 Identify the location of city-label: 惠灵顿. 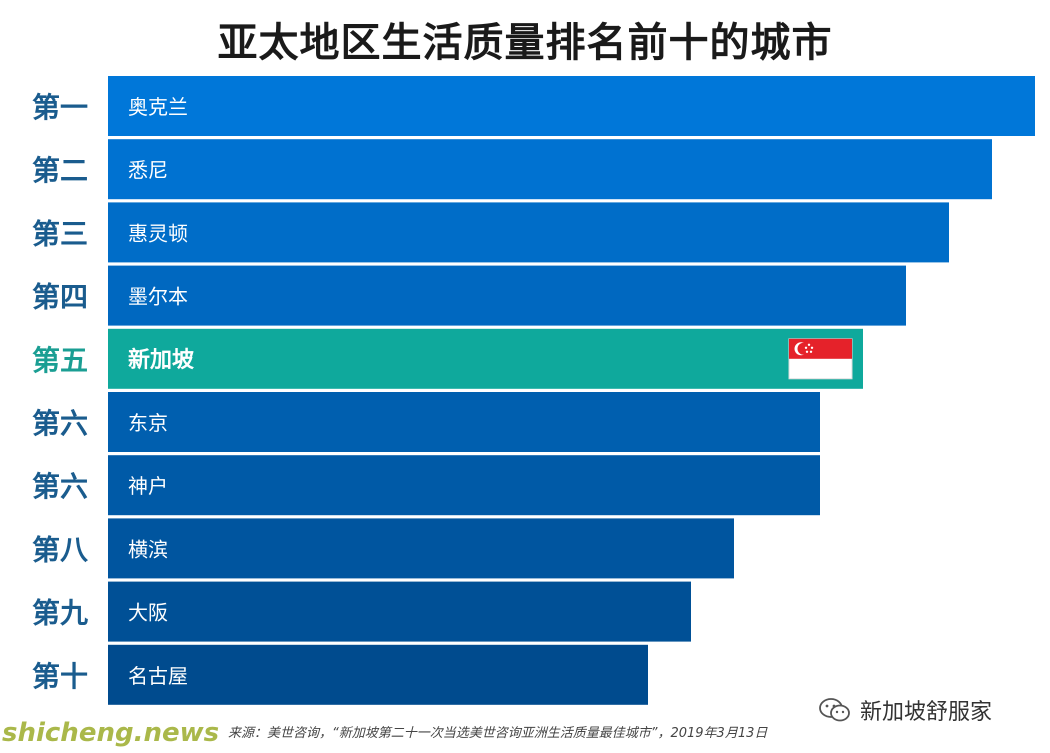
(158, 233).